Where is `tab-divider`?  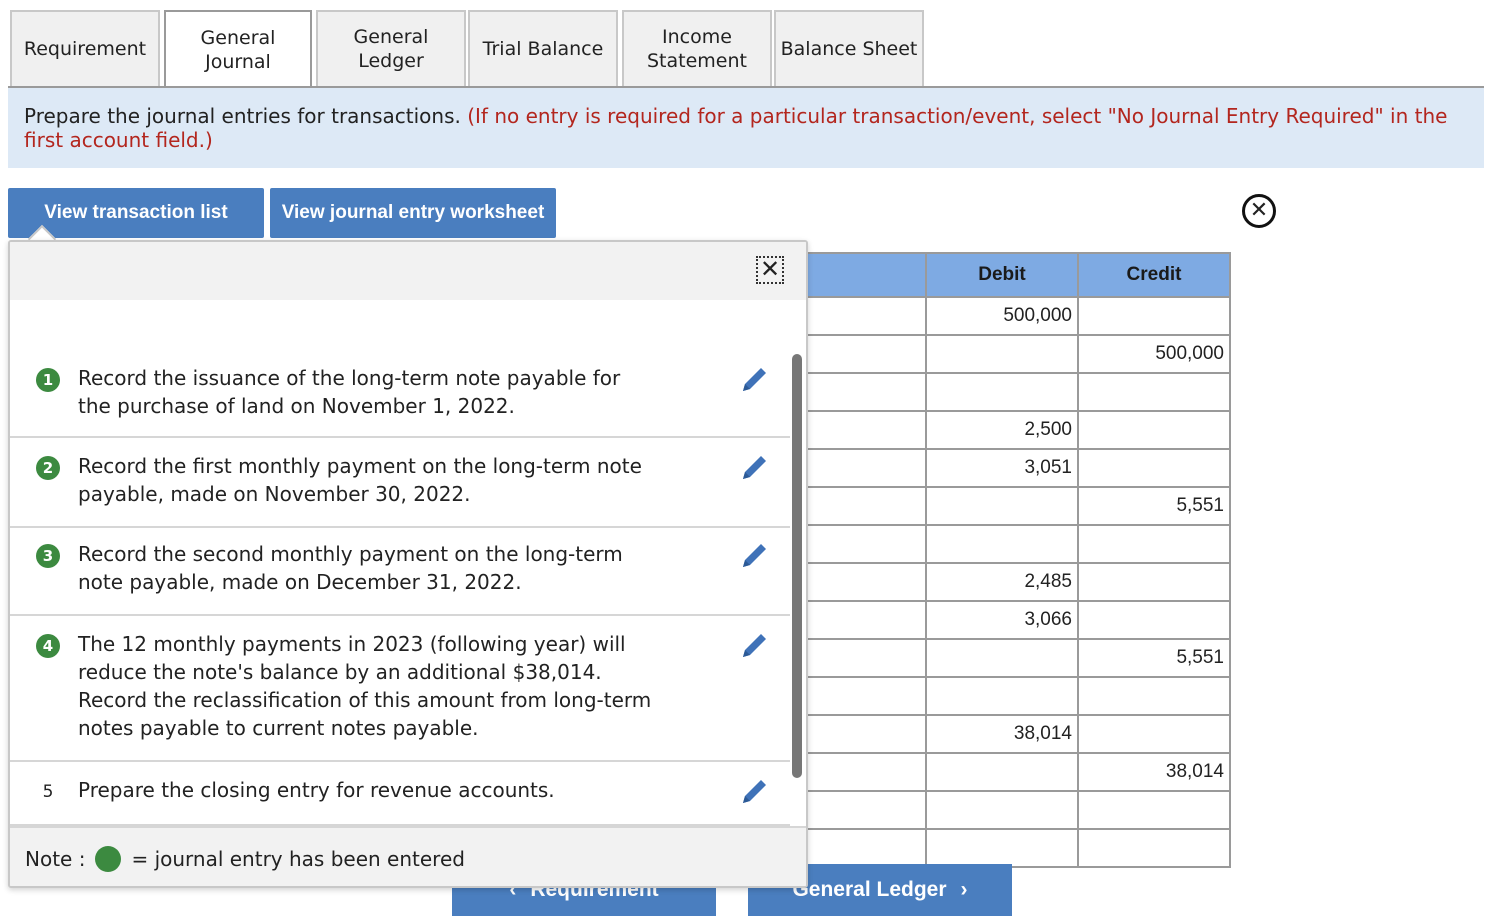
tab-divider is located at coordinates (746, 87).